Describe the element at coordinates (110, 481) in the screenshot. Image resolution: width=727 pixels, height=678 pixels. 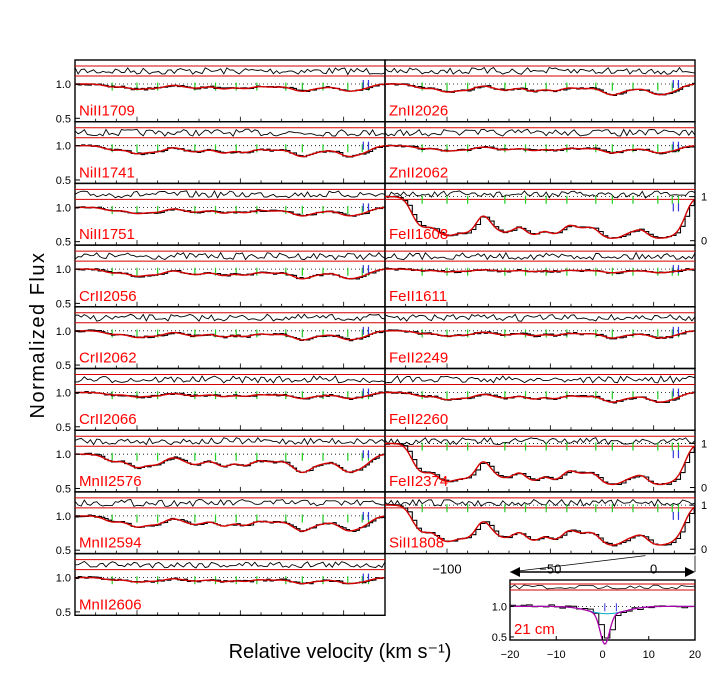
I see `panel-label: MnII2576` at that location.